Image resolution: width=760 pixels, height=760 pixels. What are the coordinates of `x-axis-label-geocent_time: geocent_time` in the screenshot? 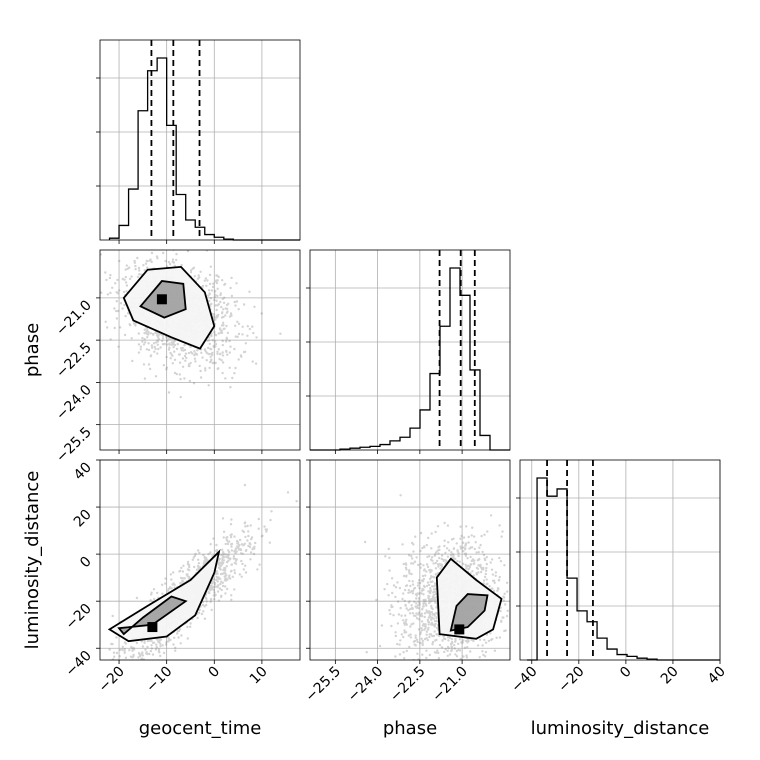 It's located at (200, 728).